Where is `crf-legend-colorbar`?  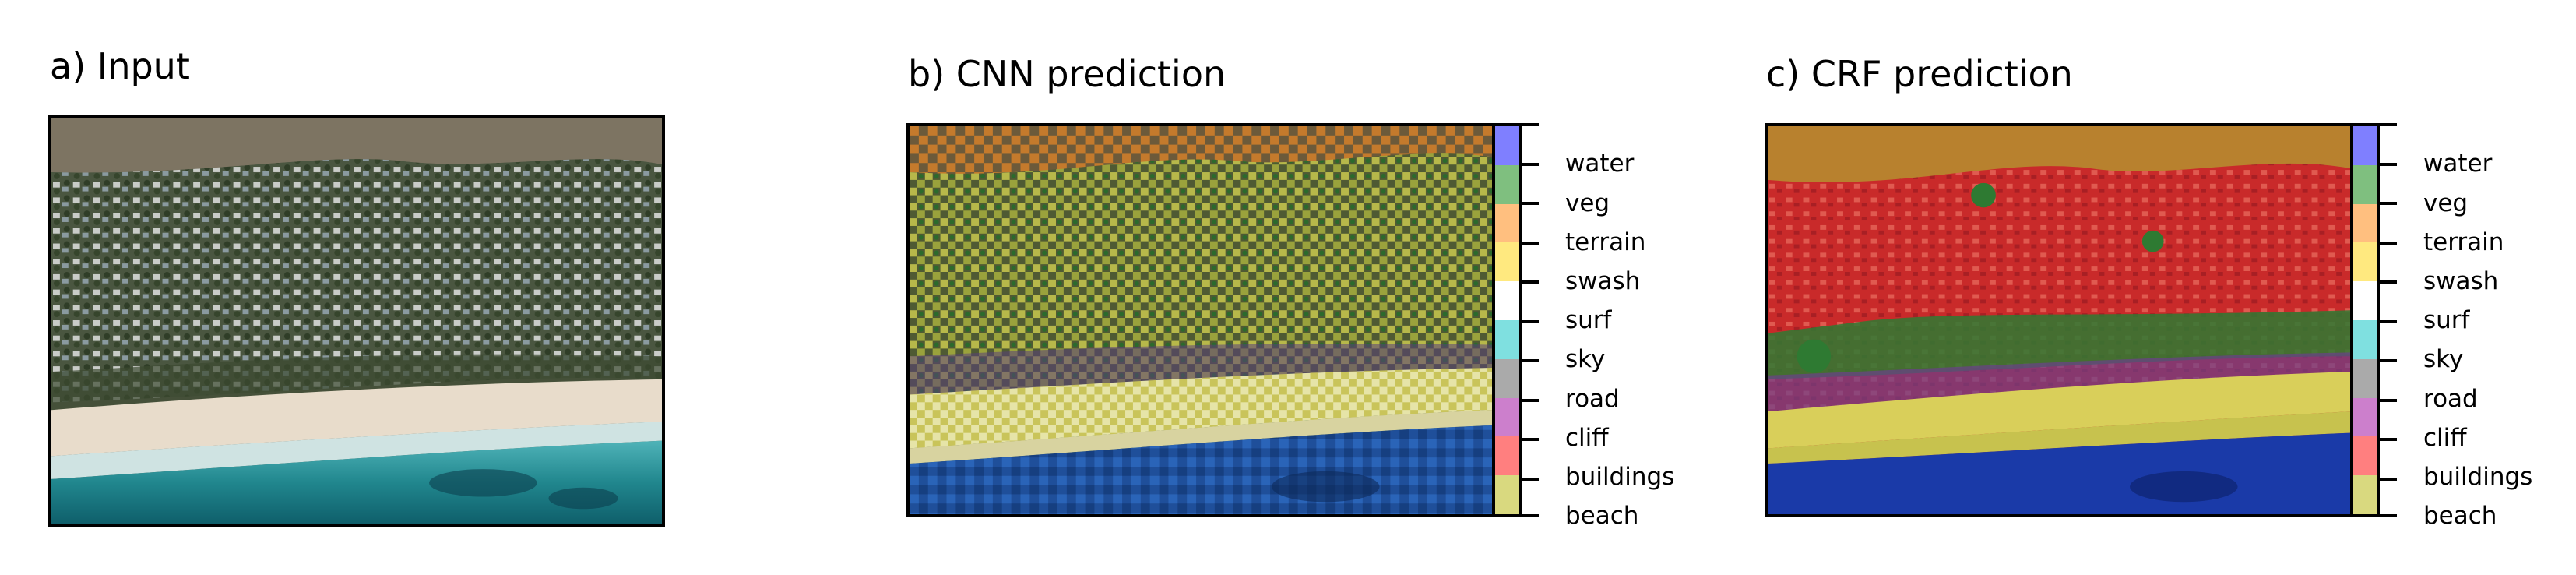
crf-legend-colorbar is located at coordinates (2365, 320).